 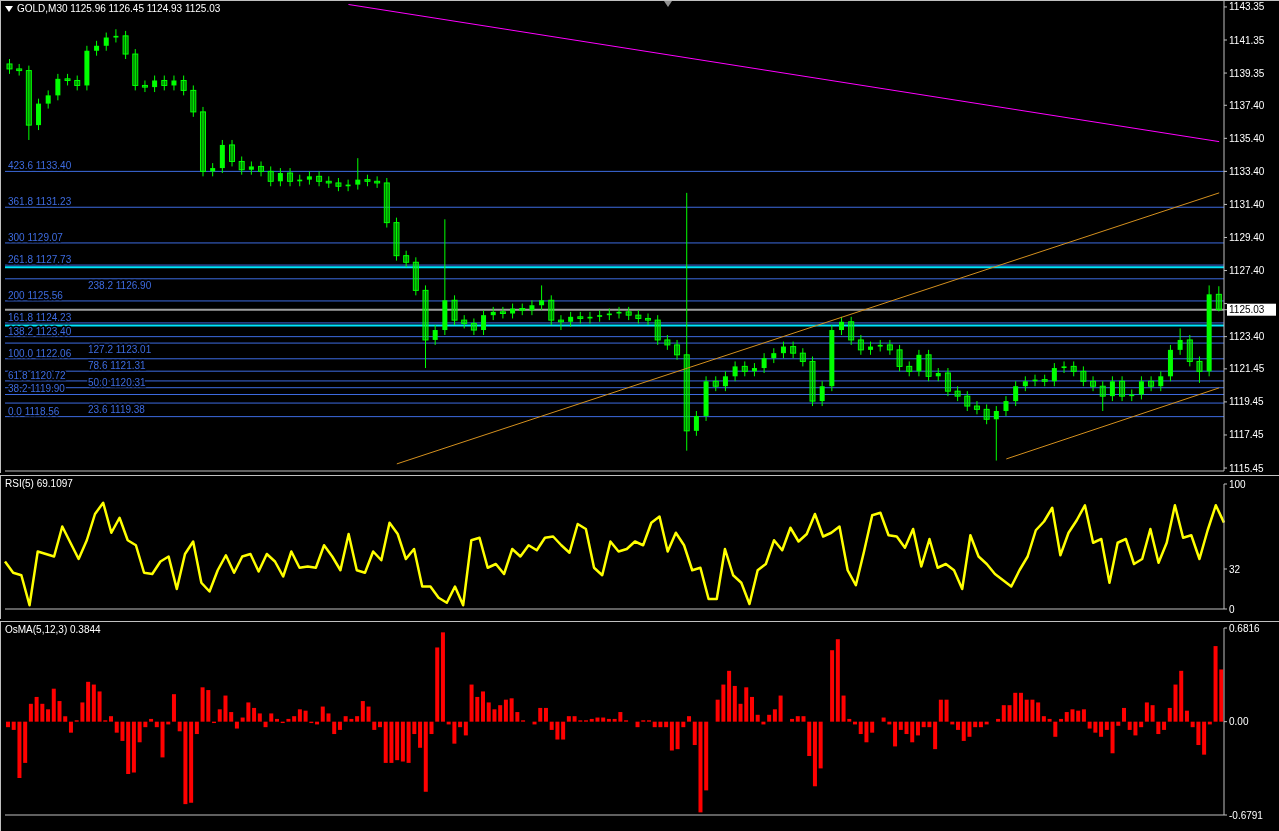 What do you see at coordinates (40, 202) in the screenshot?
I see `ref-line-label: 361.8 1131.23` at bounding box center [40, 202].